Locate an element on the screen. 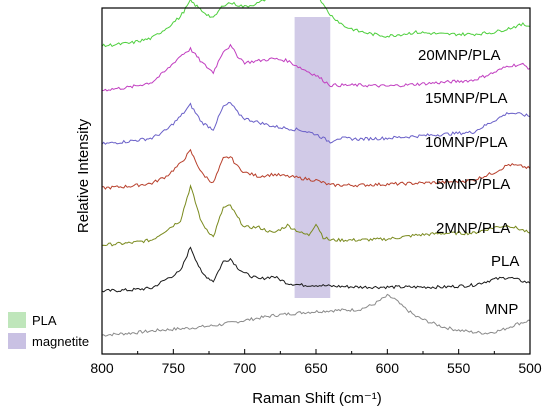 The height and width of the screenshot is (413, 550). y-axis-title: Relative Intensity is located at coordinates (83, 175).